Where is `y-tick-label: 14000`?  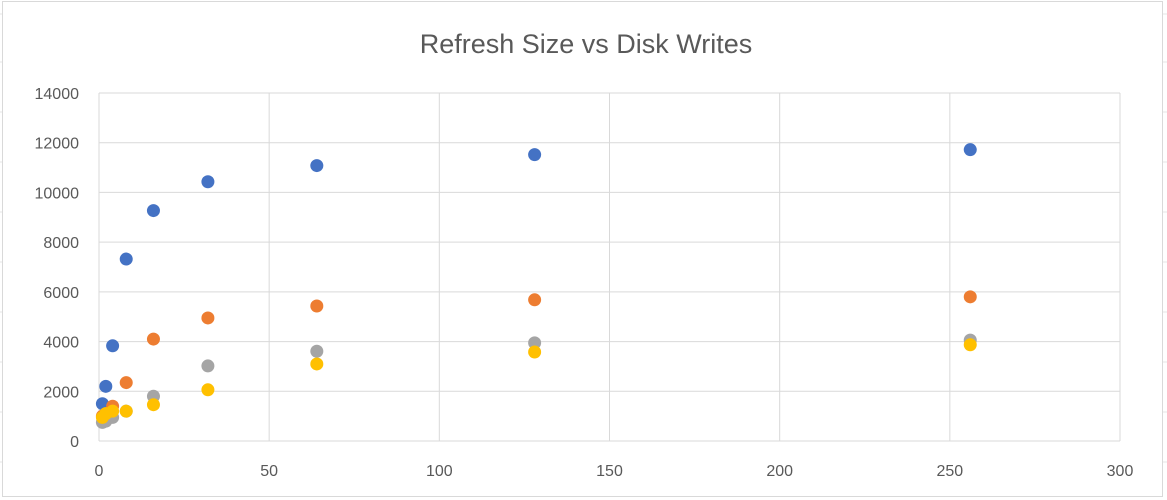 y-tick-label: 14000 is located at coordinates (57, 94).